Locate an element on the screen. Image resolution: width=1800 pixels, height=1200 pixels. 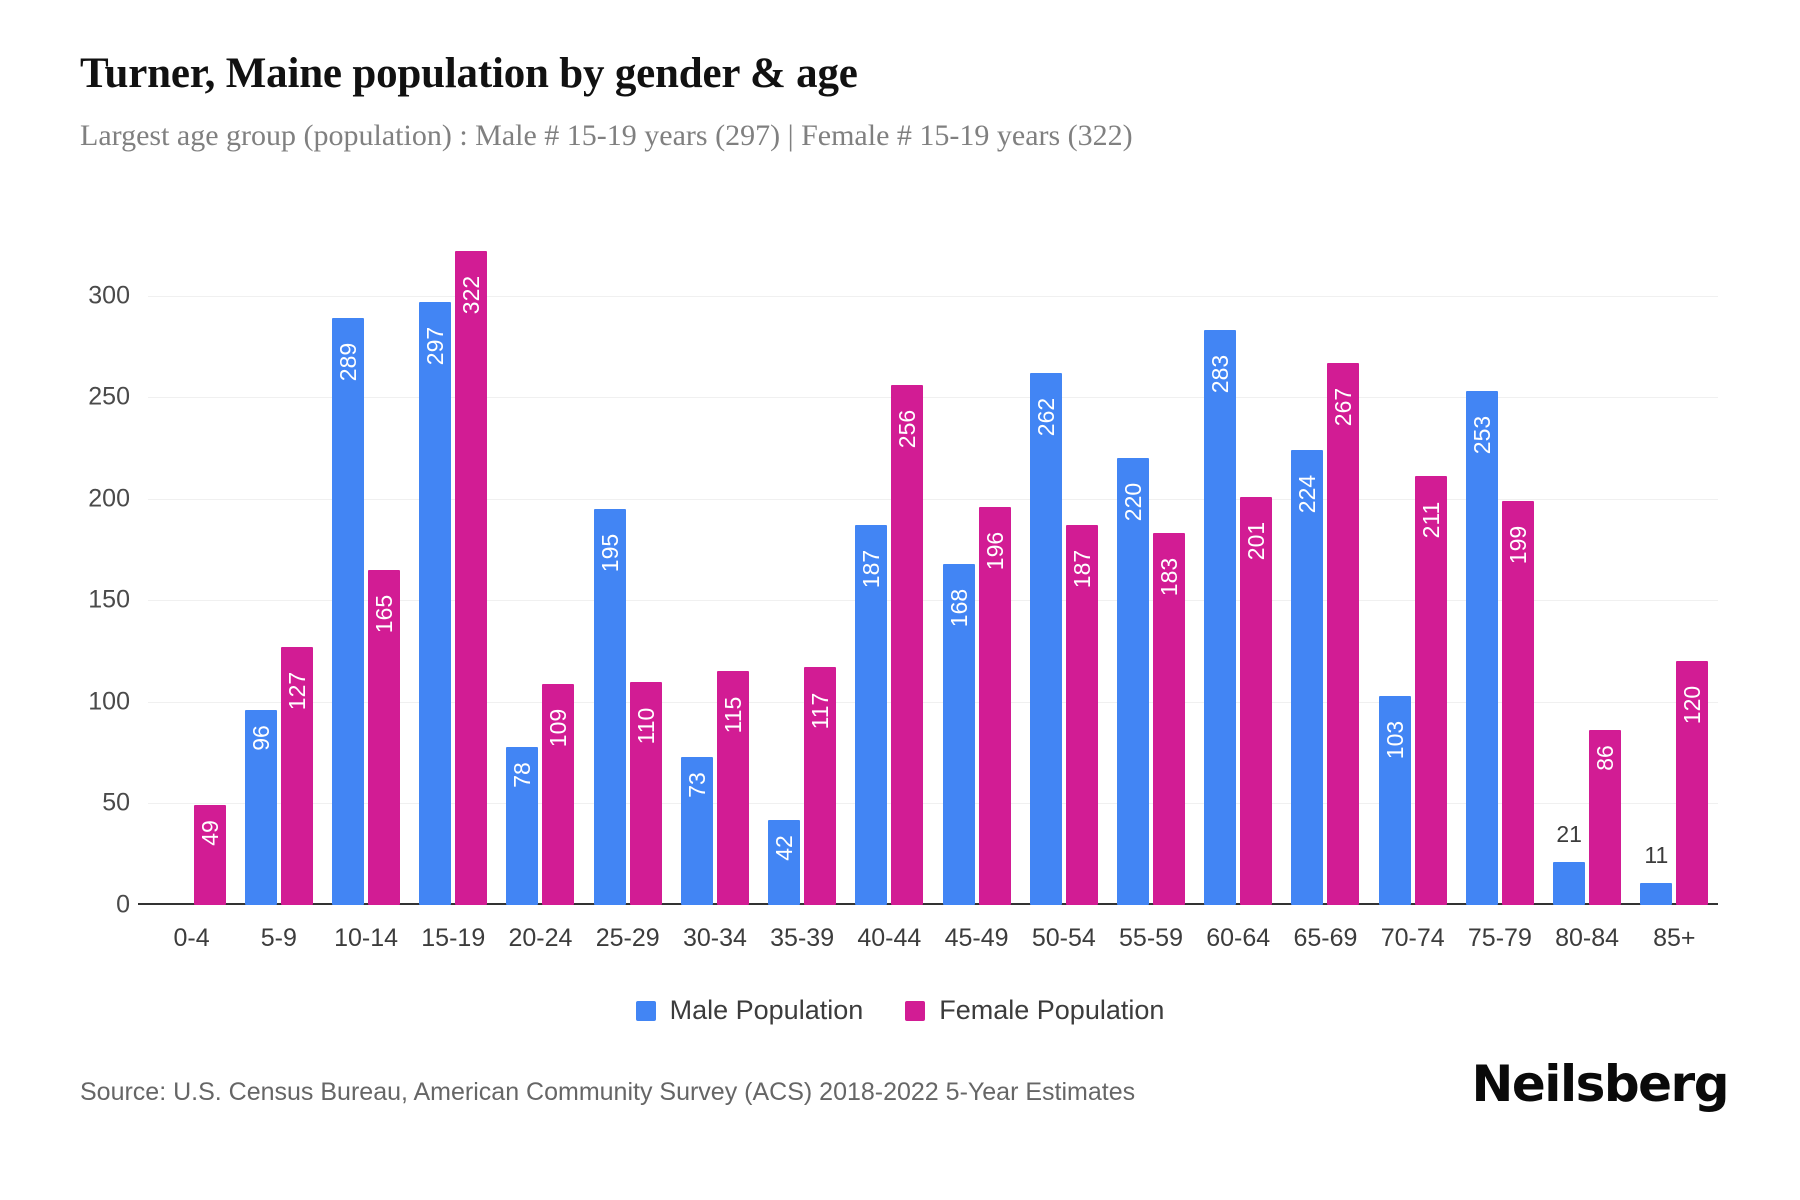
bar-group: 224 267 65-69 is located at coordinates (1325, 603).